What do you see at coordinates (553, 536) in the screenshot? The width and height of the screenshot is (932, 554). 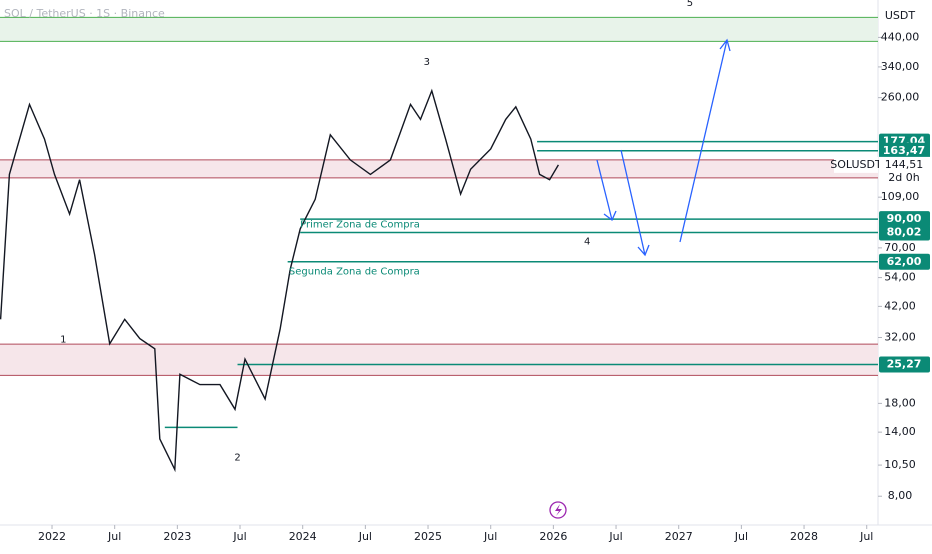 I see `x-tick-label: 2026` at bounding box center [553, 536].